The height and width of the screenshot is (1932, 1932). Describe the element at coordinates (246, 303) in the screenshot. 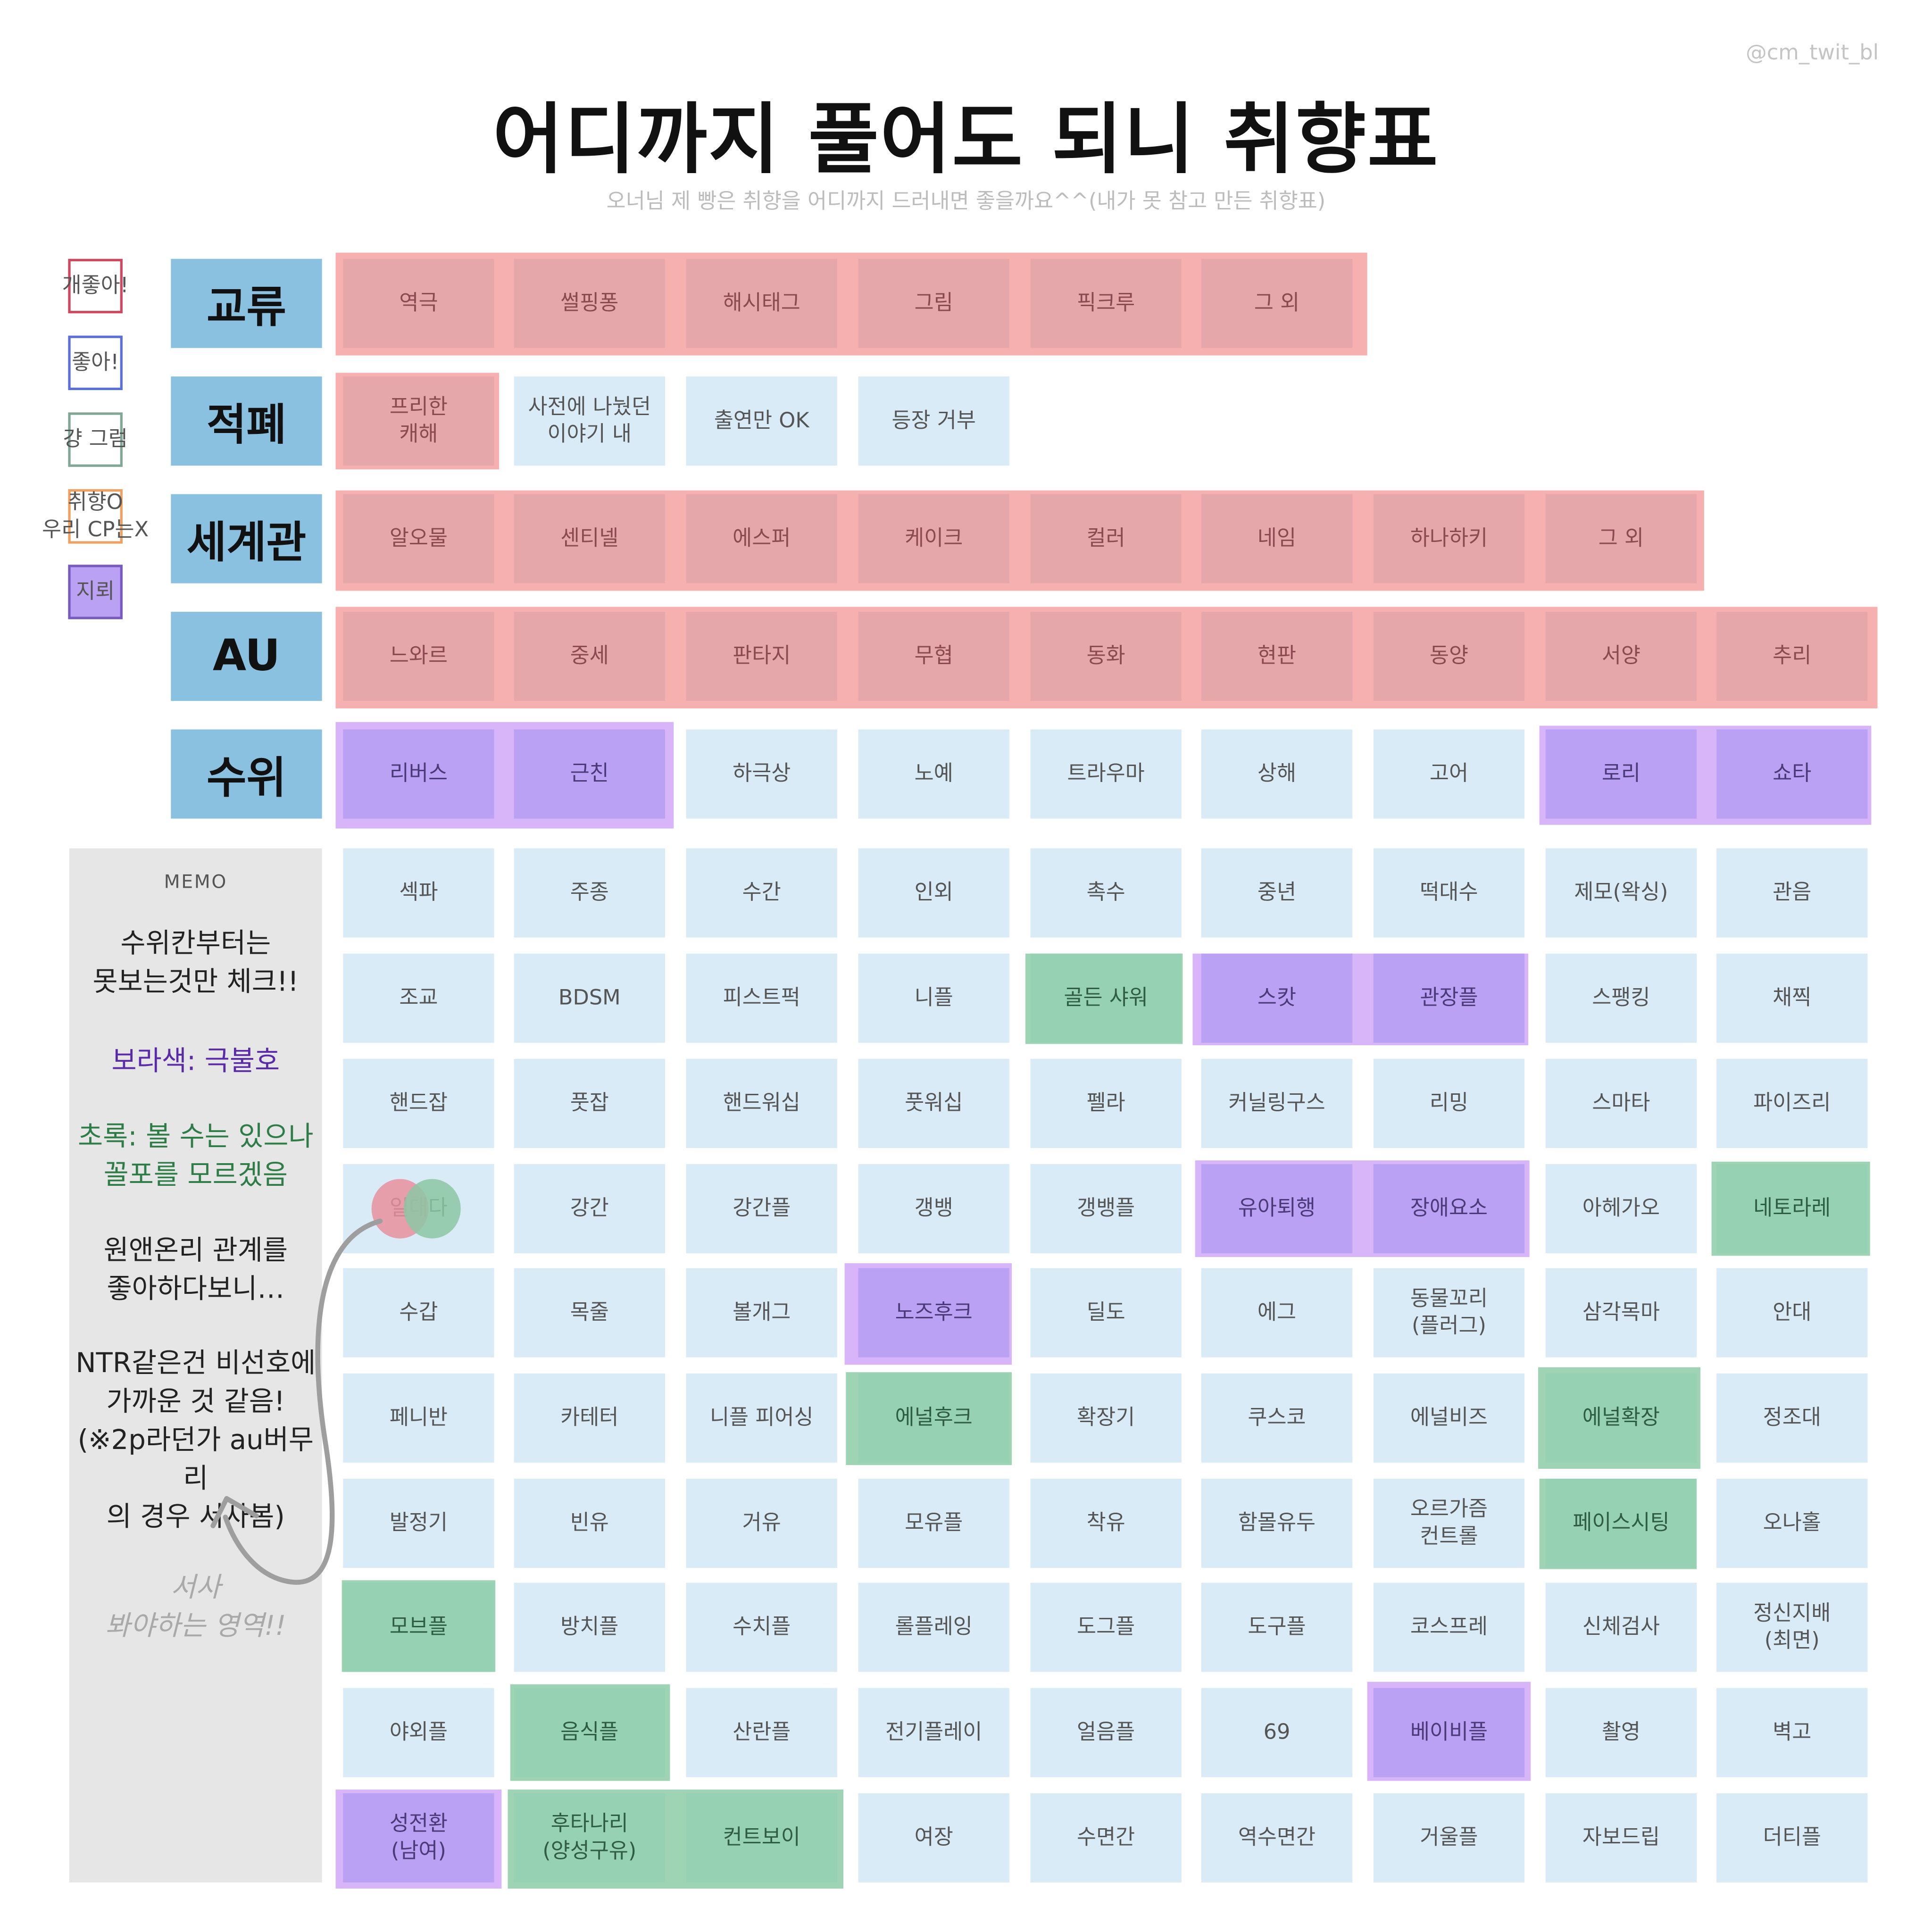

I see `category-1: 교류` at that location.